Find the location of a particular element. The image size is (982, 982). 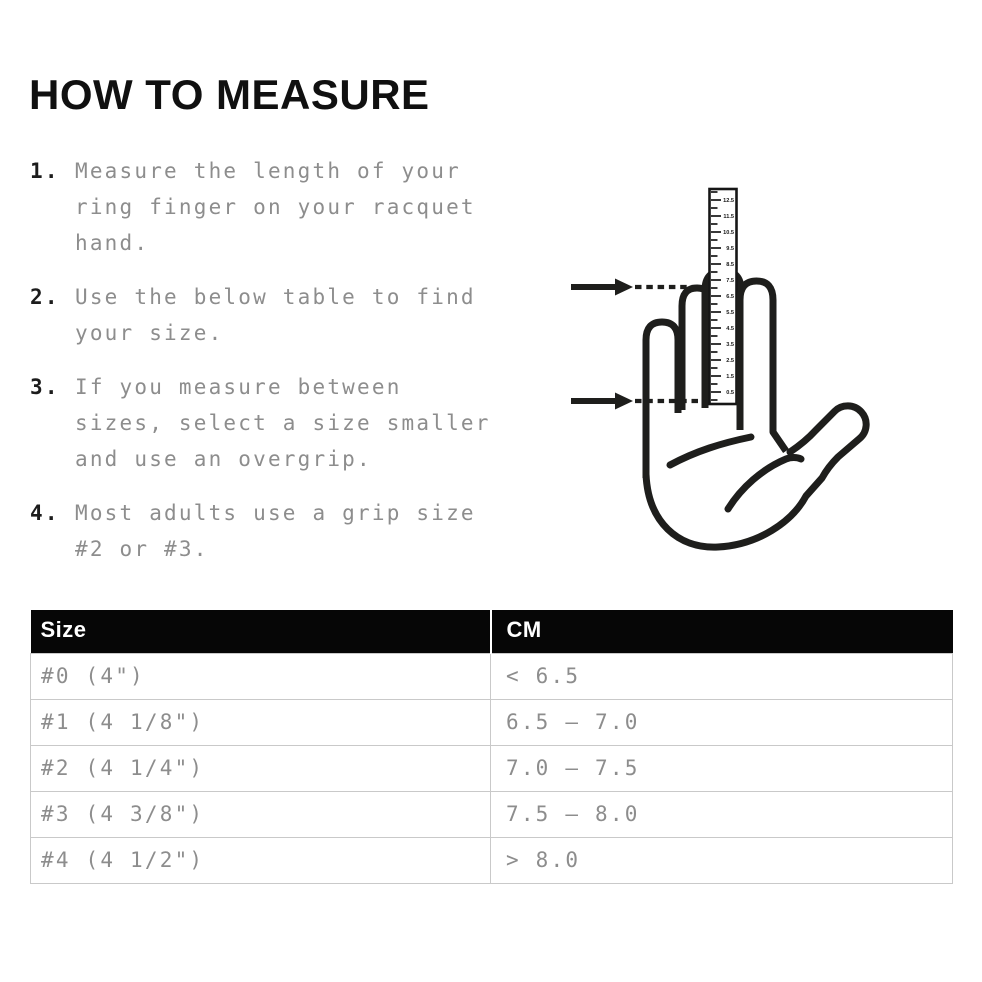

list-item-number: 1. is located at coordinates (45, 171).